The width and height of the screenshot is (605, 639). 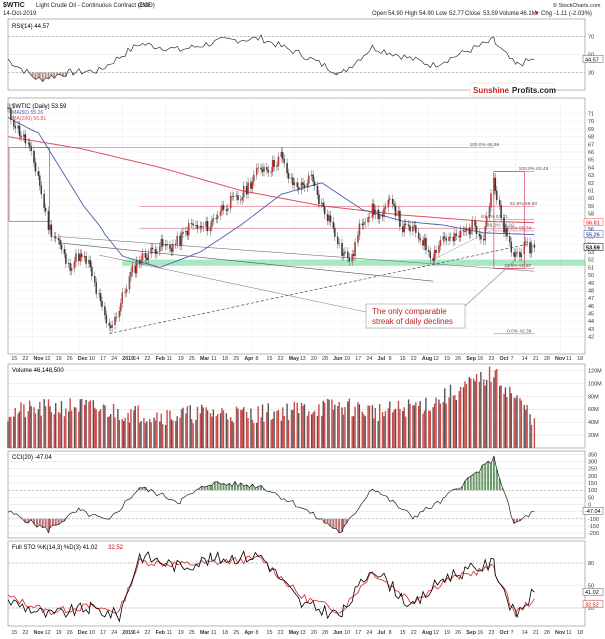 I want to click on sto-d-line, so click(x=271, y=586).